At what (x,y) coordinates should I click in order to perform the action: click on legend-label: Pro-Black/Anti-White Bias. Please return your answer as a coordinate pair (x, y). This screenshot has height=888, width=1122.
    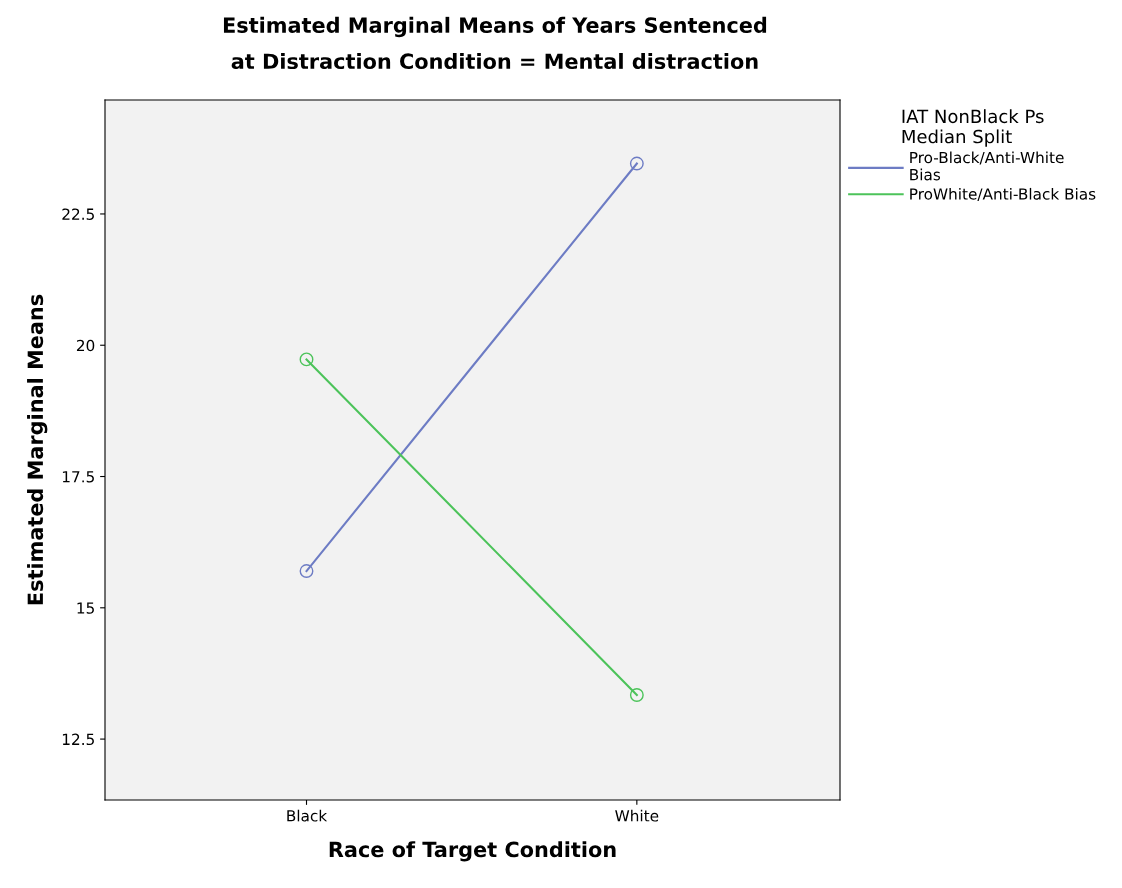
    Looking at the image, I should click on (987, 166).